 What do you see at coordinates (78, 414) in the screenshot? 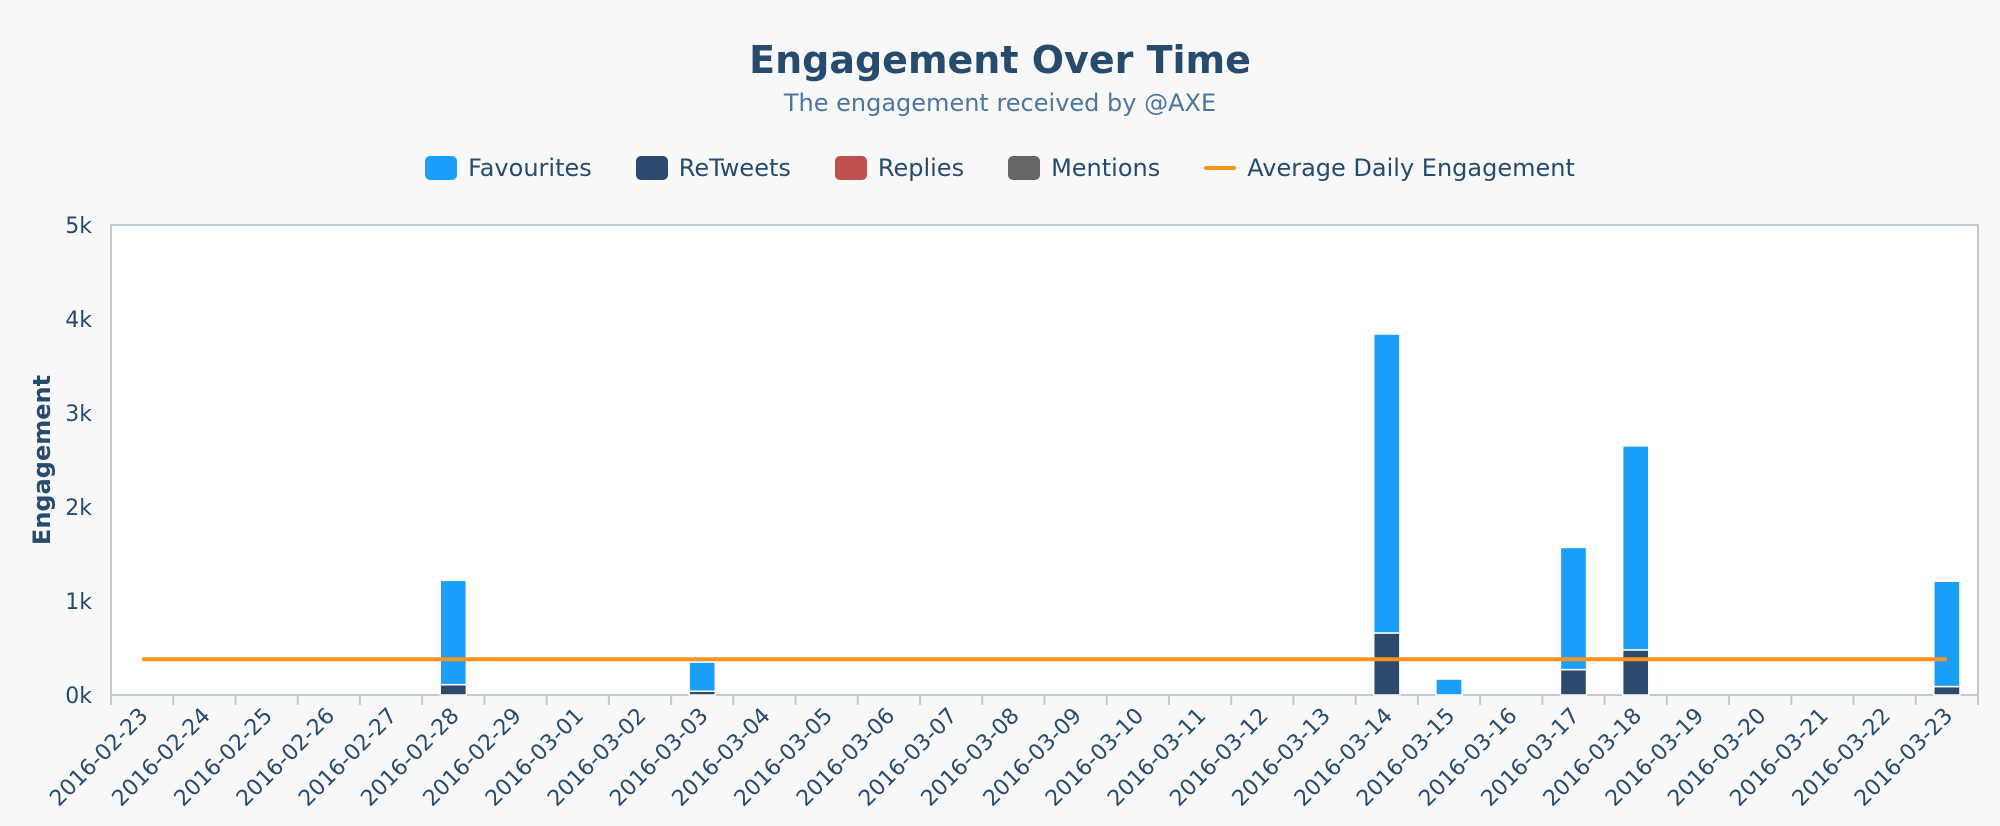
I see `y-tick-label: 3k` at bounding box center [78, 414].